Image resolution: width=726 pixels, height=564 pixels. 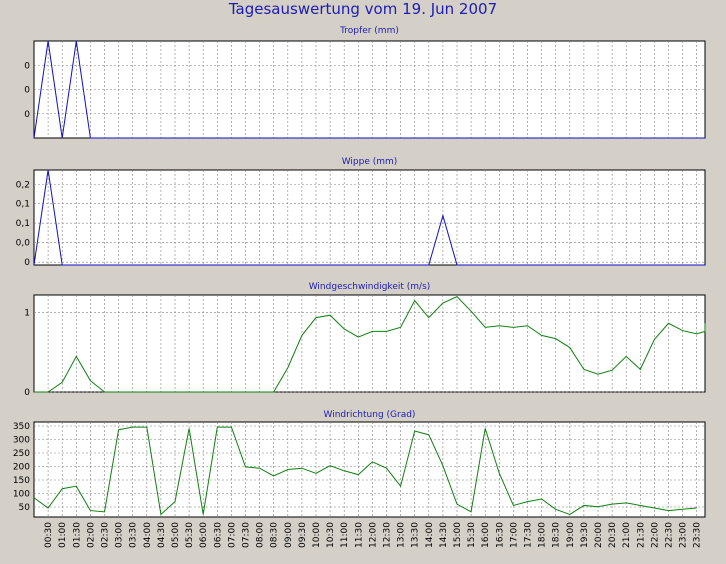 I want to click on x-tick-label: 20:30, so click(x=613, y=535).